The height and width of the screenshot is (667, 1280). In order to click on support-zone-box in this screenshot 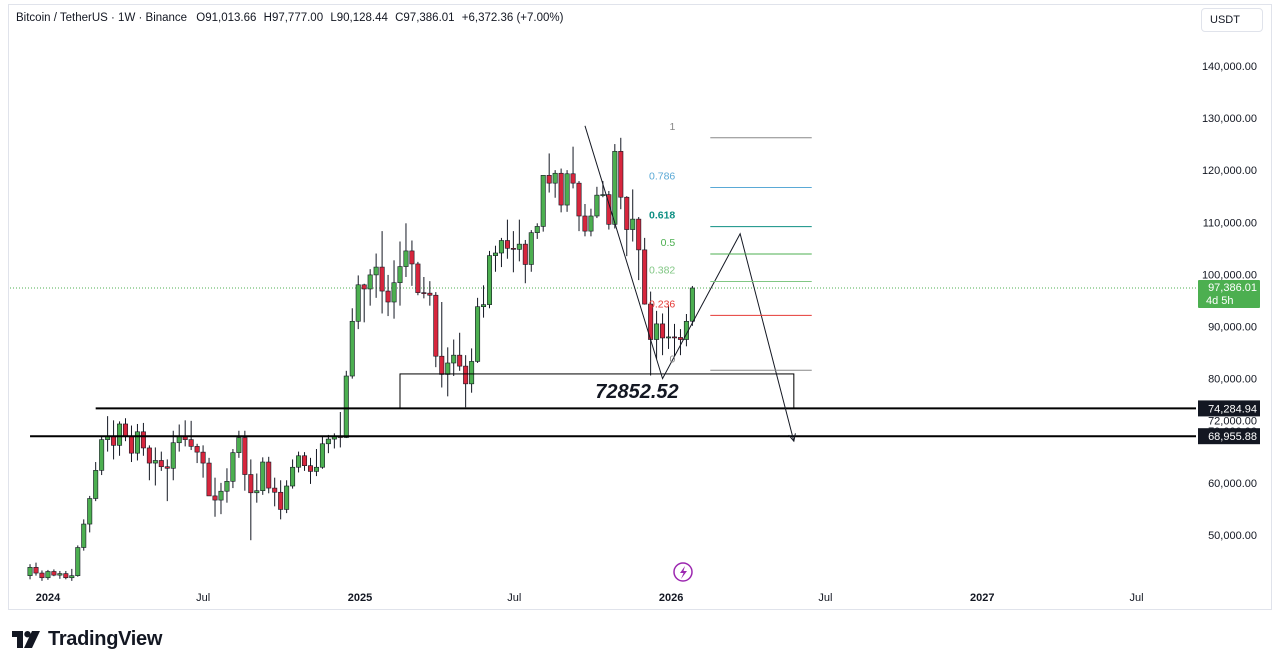, I will do `click(597, 391)`.